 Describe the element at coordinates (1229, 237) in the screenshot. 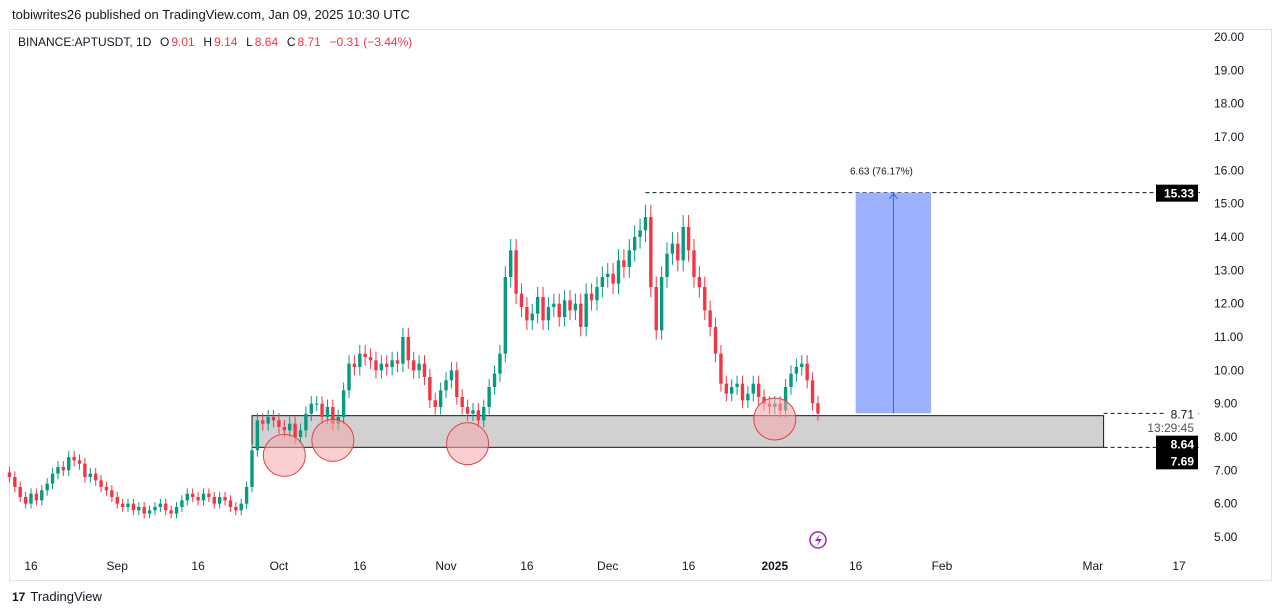

I see `price-tick: 14.00` at that location.